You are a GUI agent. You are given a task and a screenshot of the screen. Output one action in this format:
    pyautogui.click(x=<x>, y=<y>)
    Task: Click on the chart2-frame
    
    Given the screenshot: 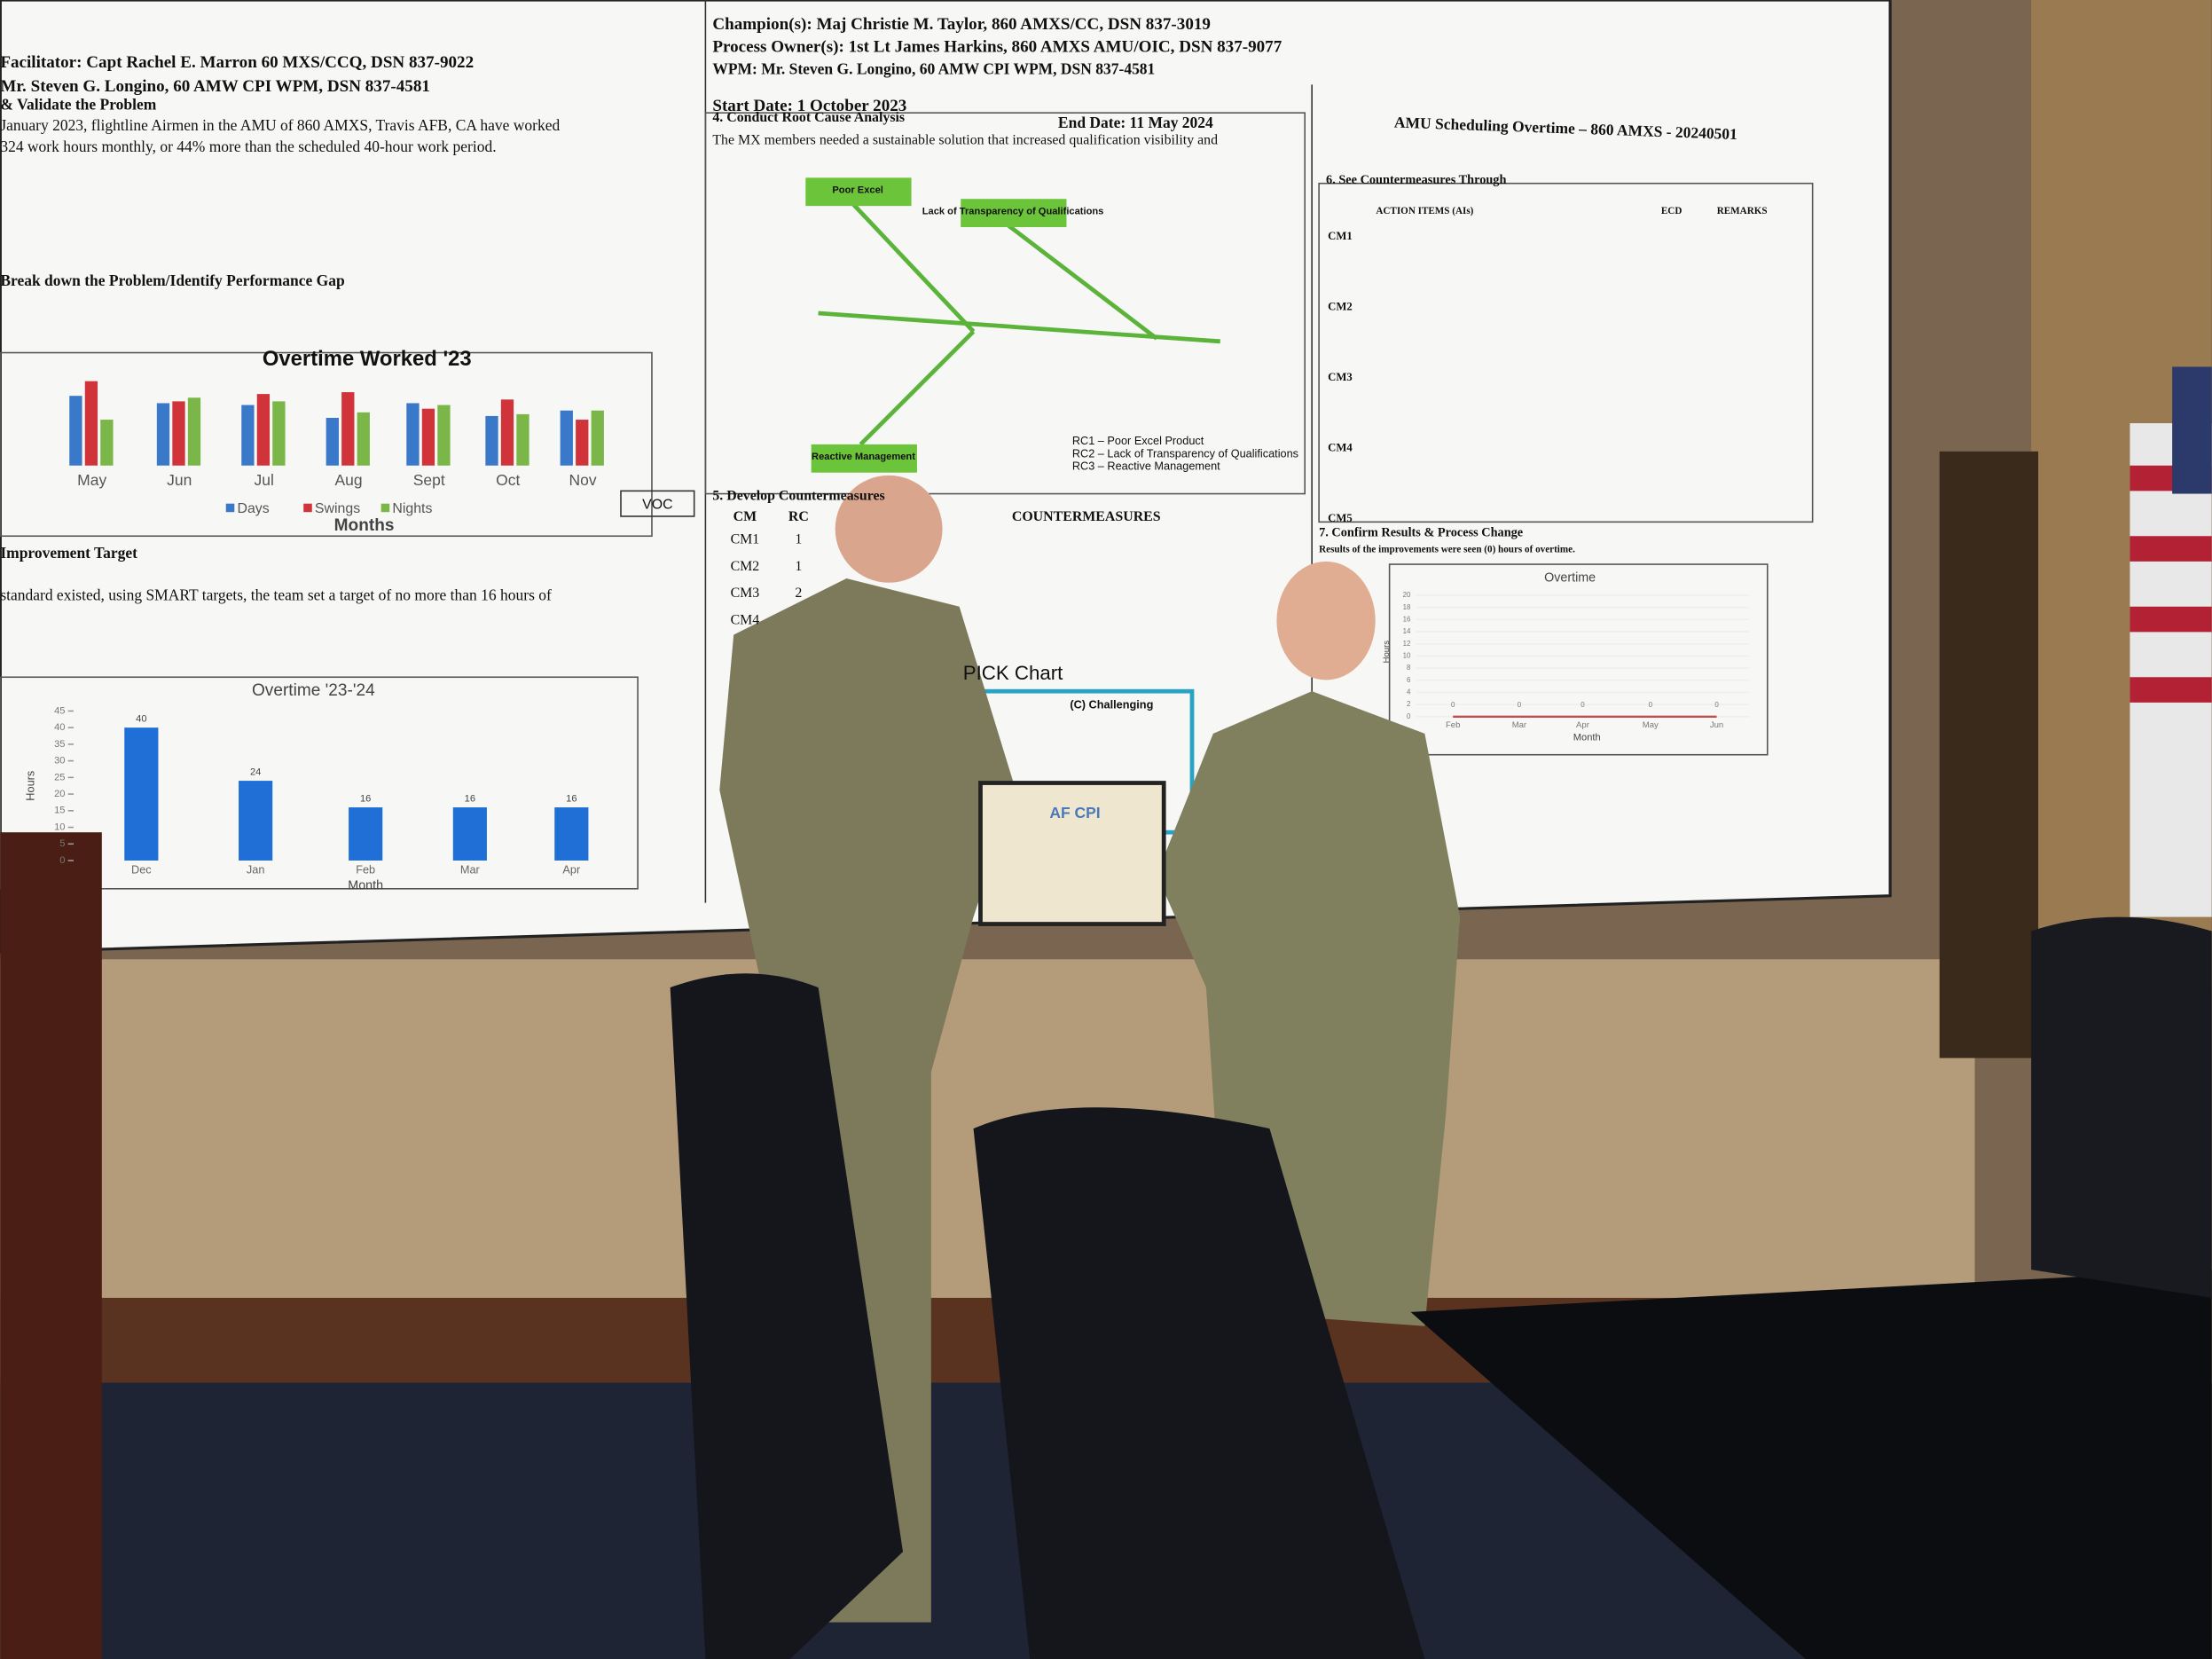 What is the action you would take?
    pyautogui.click(x=319, y=783)
    